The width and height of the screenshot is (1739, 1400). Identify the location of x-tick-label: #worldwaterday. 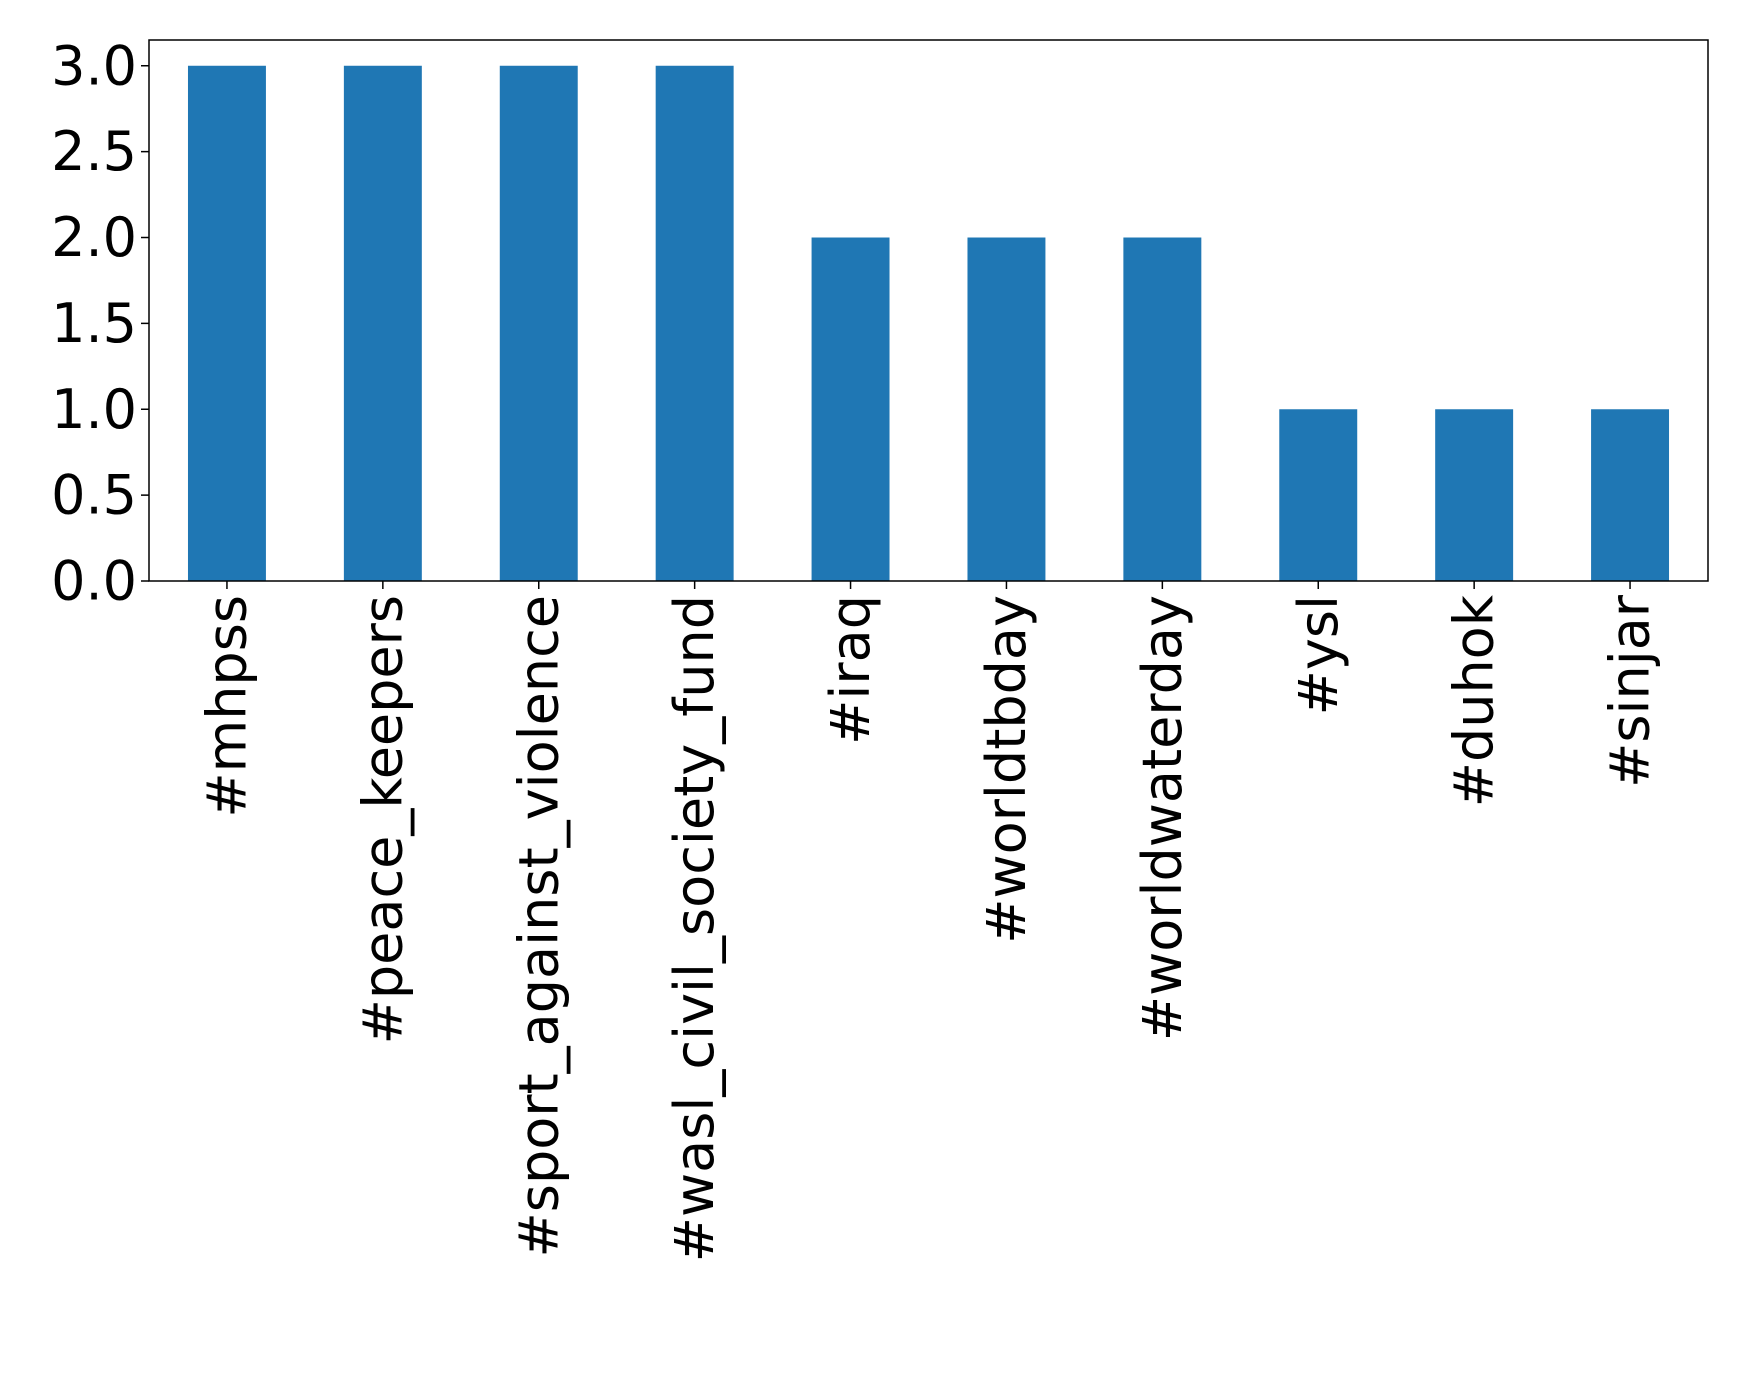
(1162, 818).